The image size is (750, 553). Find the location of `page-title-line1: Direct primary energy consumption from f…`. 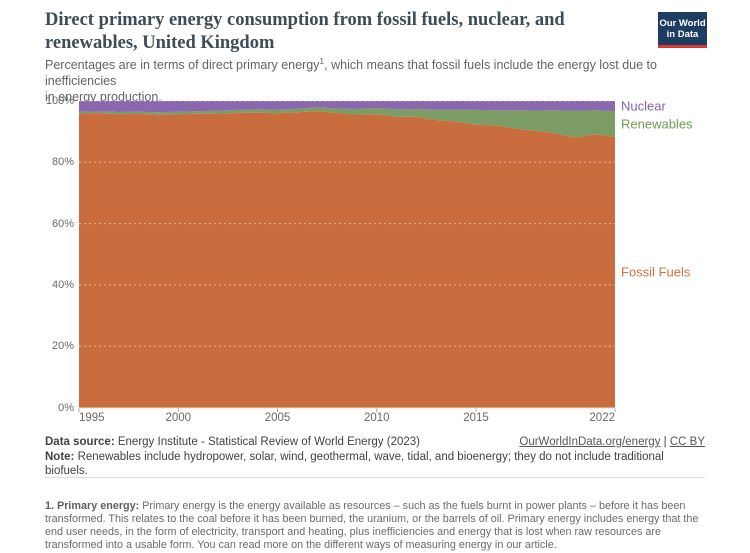

page-title-line1: Direct primary energy consumption from f… is located at coordinates (305, 20).